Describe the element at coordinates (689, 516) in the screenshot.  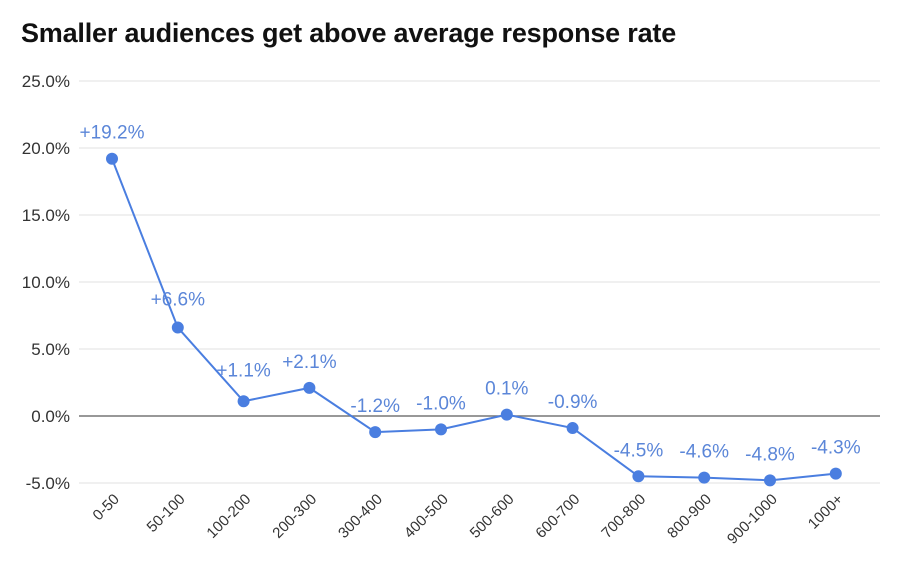
I see `x-tick-label: 800-900` at that location.